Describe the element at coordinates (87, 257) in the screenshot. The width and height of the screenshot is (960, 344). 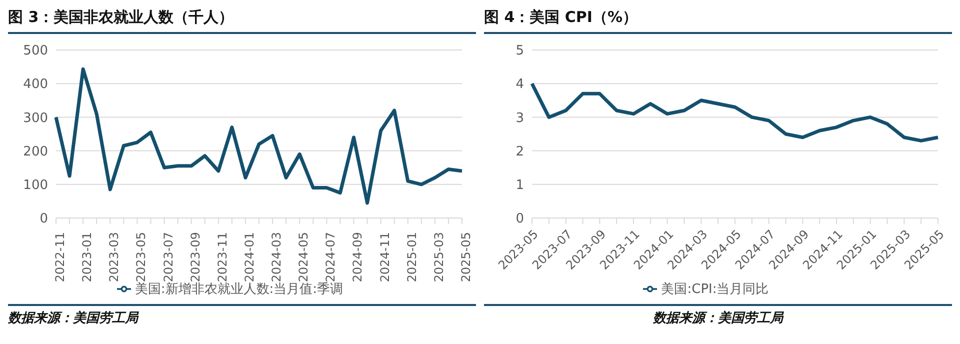
I see `x-tick-label: 2023-01` at that location.